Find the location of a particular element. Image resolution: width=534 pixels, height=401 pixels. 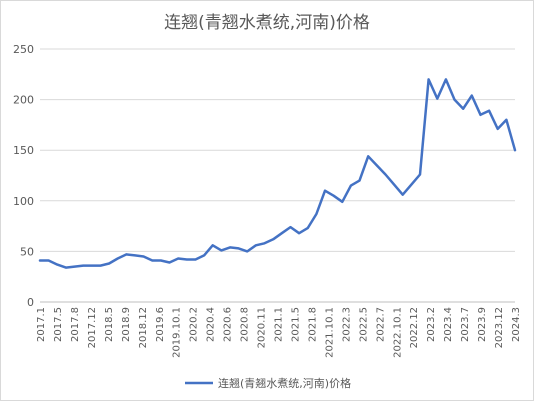

y-tick-label: 0 is located at coordinates (30, 302).